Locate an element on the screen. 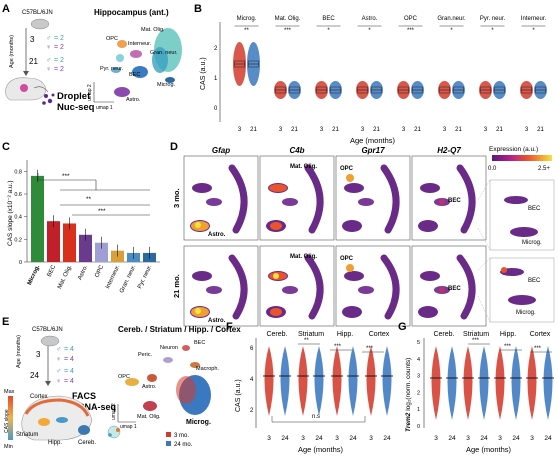  age-21: 21 is located at coordinates (33, 61).